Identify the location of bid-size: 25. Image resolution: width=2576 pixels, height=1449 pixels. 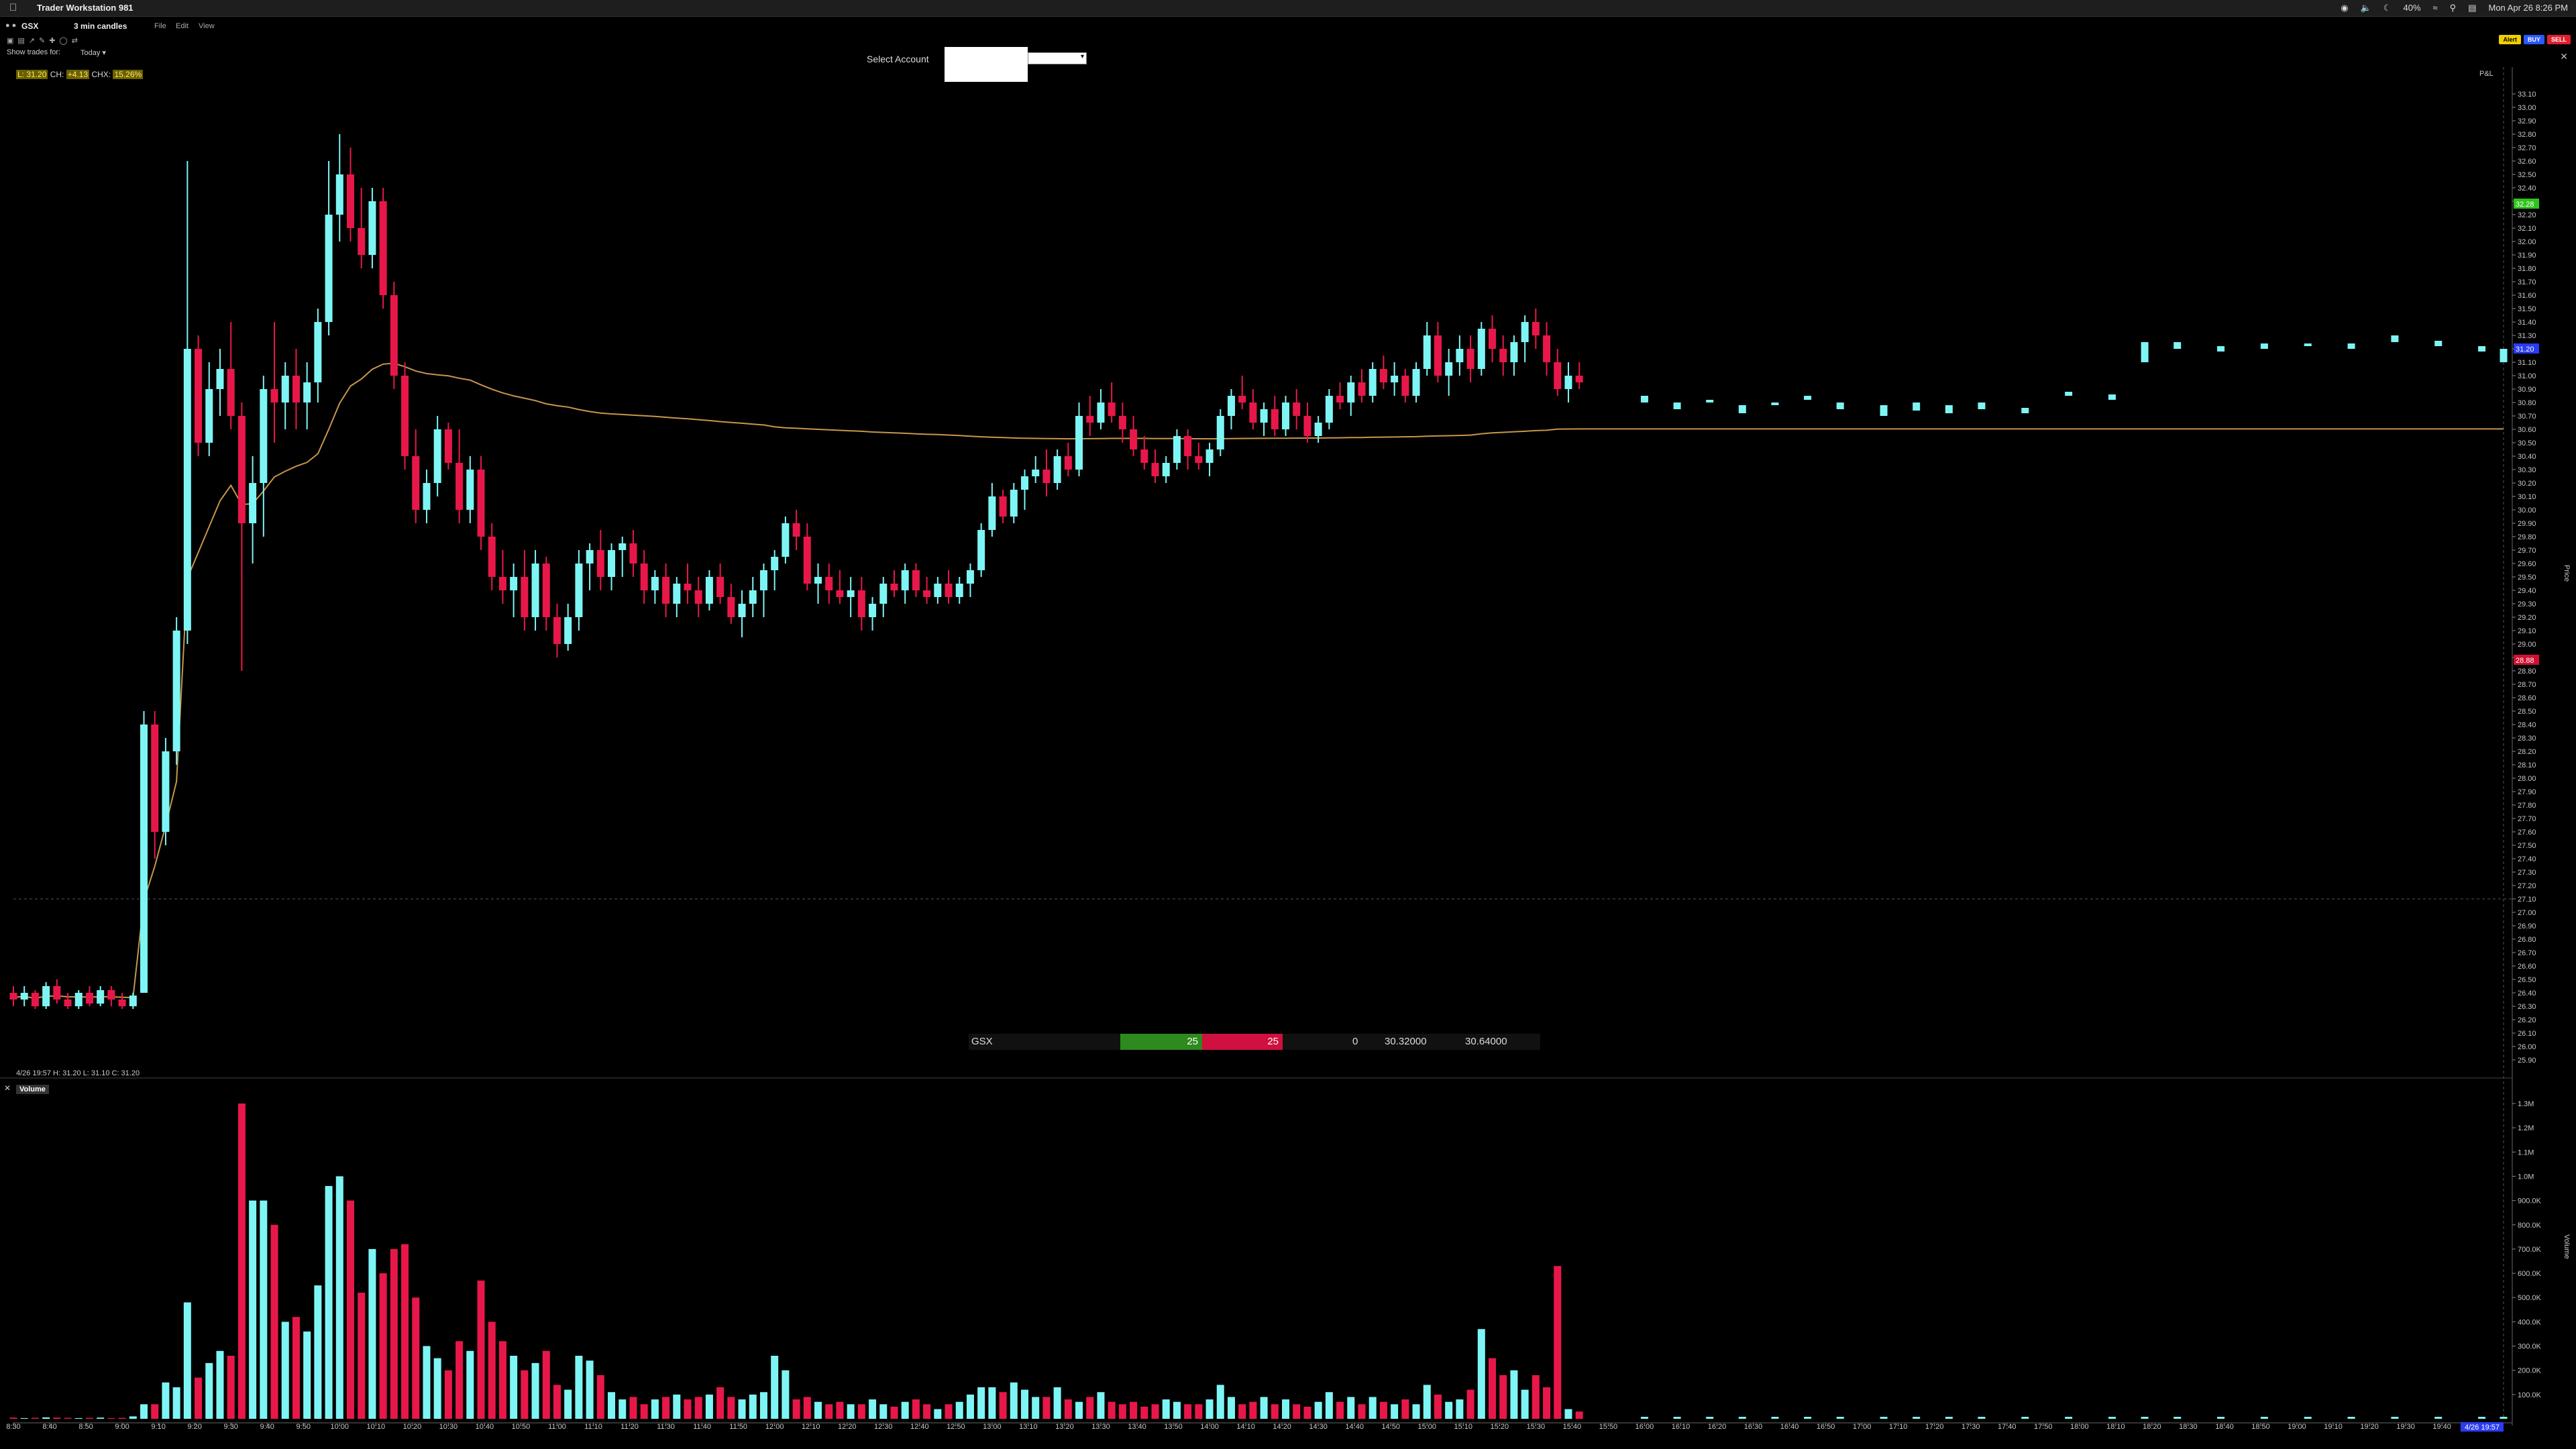
(1161, 1042).